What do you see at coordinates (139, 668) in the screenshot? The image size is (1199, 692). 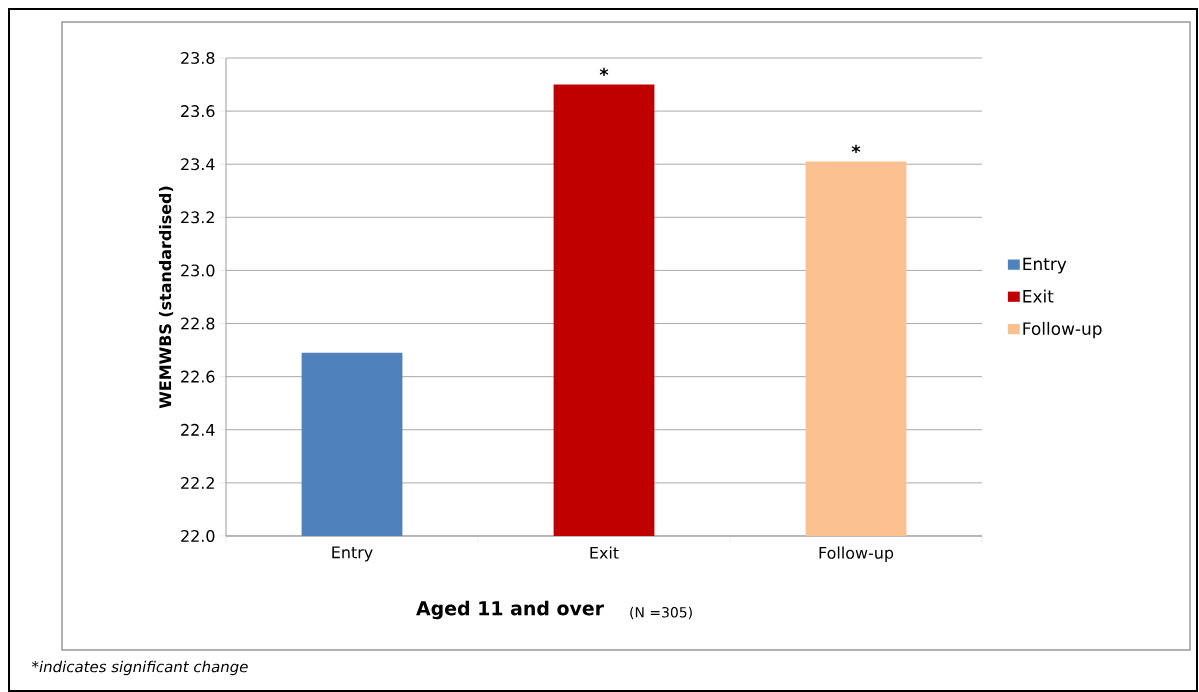 I see `text: *indicates significant change` at bounding box center [139, 668].